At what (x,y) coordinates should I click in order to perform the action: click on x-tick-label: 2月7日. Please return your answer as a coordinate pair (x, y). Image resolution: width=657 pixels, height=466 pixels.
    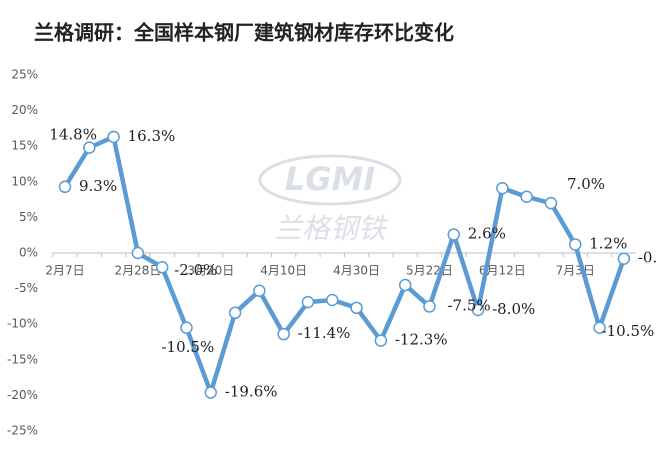
    Looking at the image, I should click on (64, 271).